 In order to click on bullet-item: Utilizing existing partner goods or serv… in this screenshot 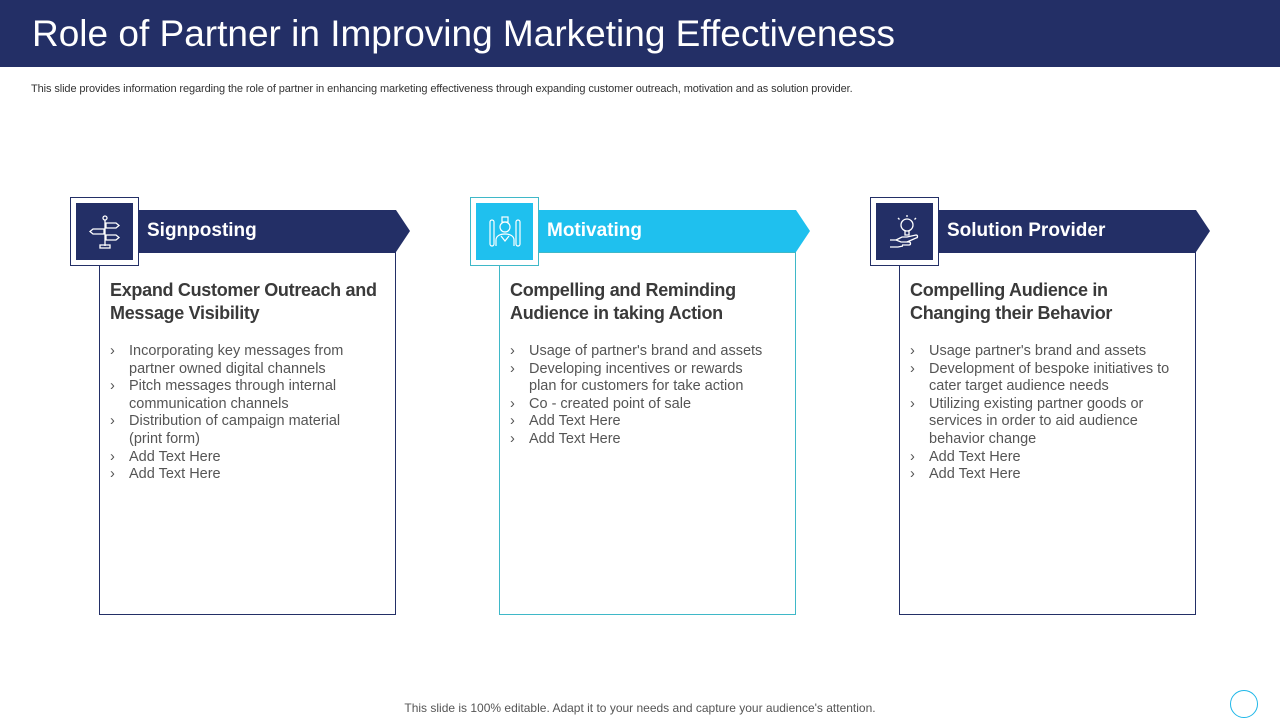, I will do `click(1040, 422)`.